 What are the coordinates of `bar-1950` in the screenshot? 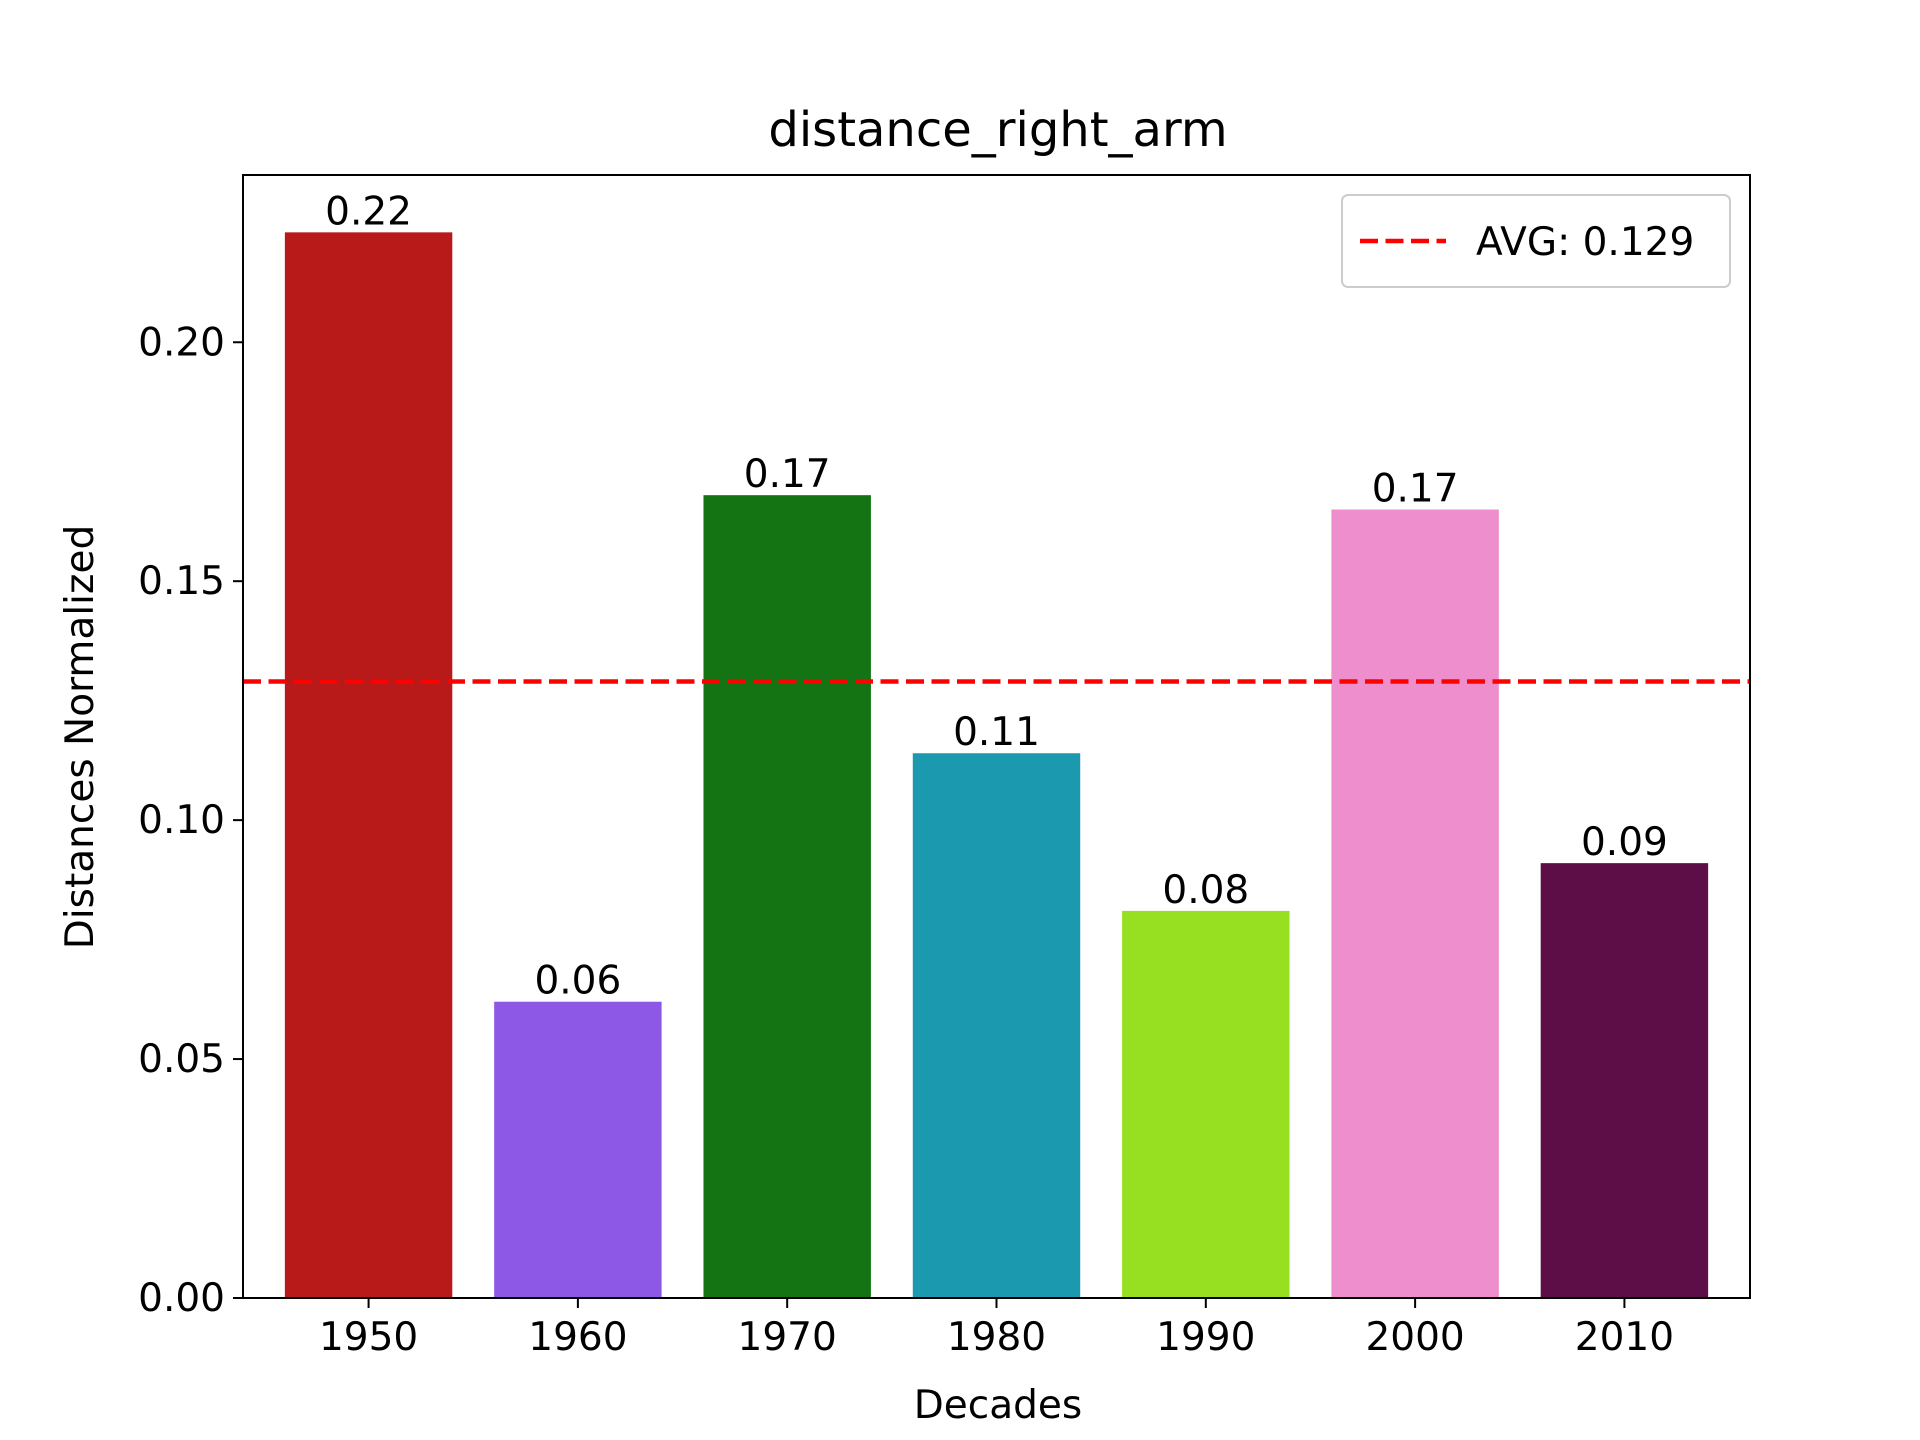 It's located at (368, 765).